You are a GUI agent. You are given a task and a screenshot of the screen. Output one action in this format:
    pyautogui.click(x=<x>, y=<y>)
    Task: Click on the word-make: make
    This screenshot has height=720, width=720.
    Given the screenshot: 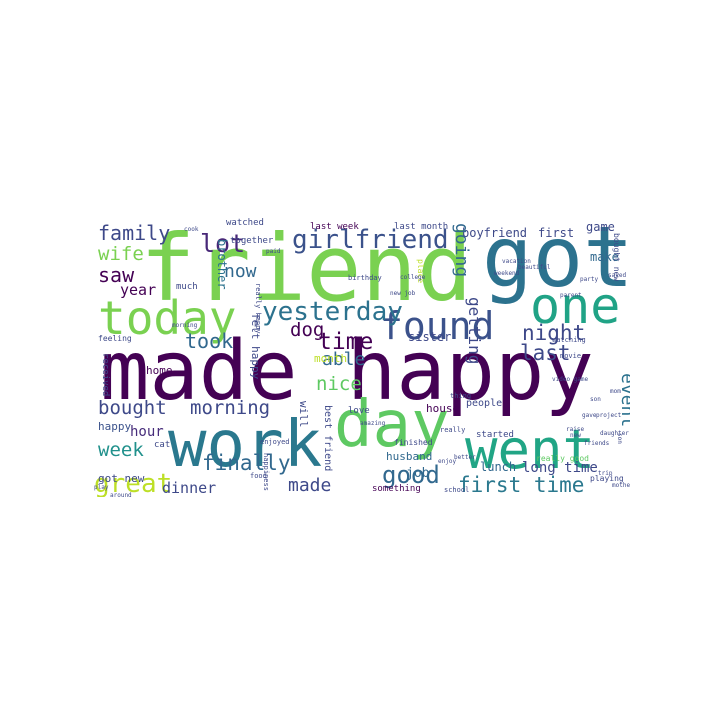 What is the action you would take?
    pyautogui.click(x=604, y=257)
    